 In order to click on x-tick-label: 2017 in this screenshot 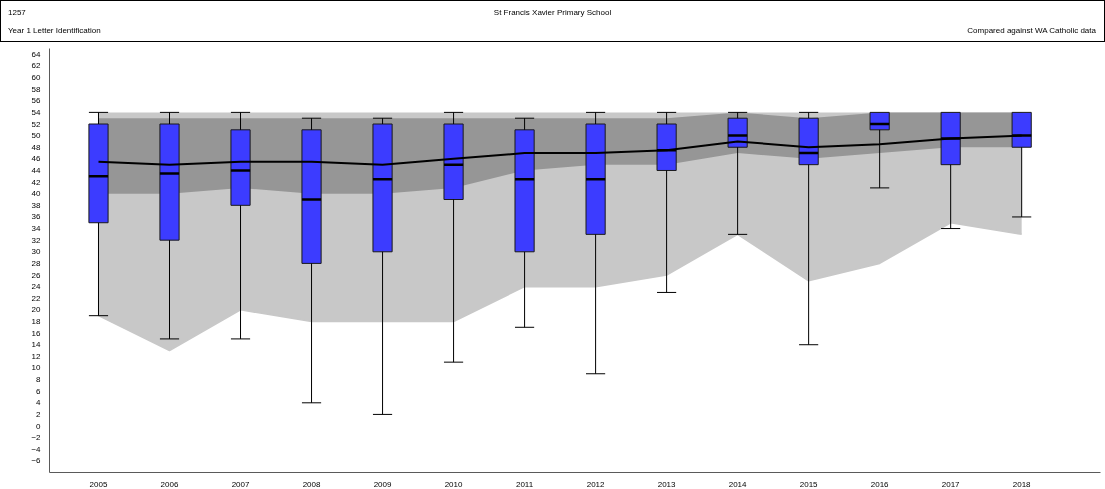, I will do `click(951, 484)`.